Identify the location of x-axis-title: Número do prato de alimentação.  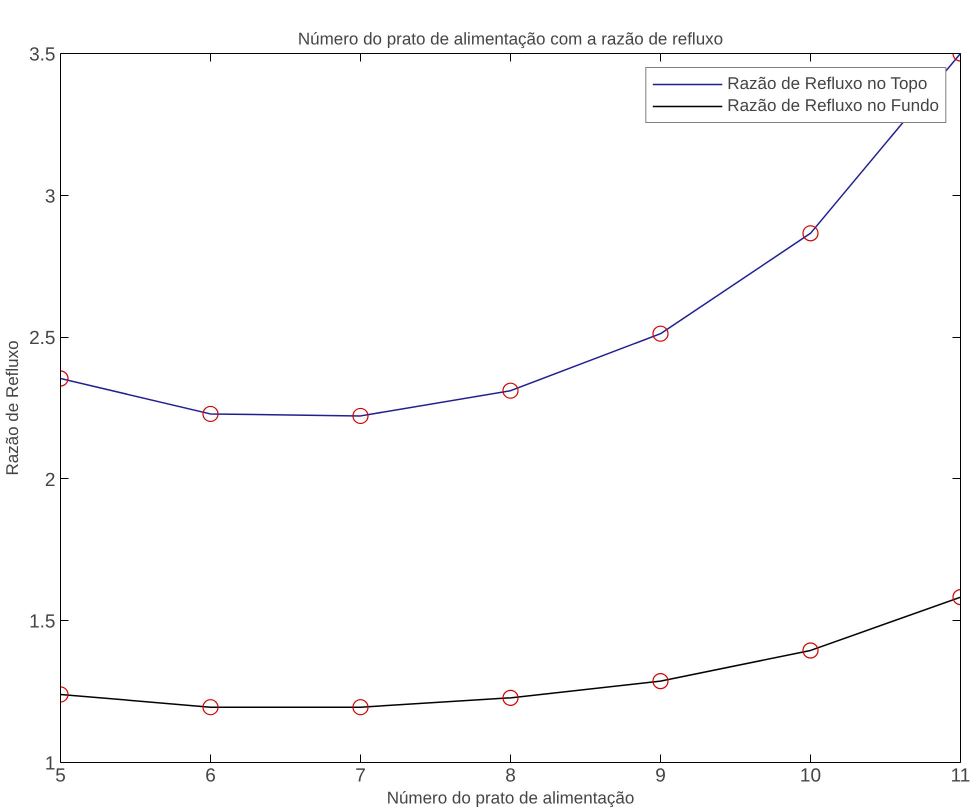
(510, 798).